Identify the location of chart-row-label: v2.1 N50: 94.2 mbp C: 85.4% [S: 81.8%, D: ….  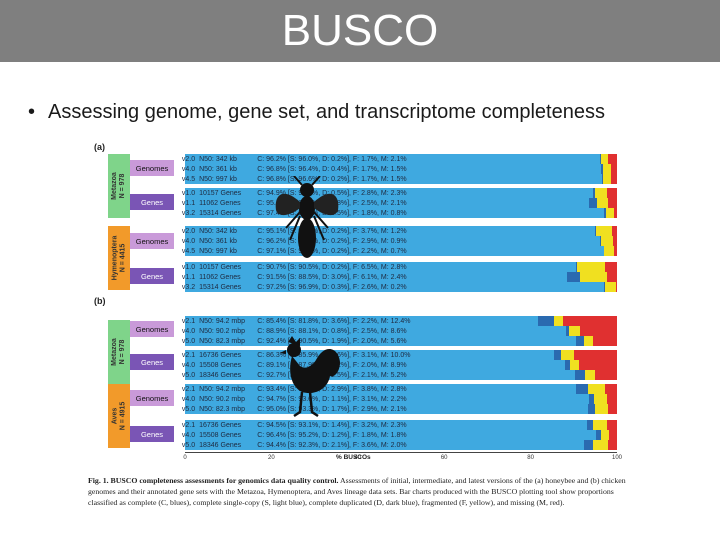
(397, 321).